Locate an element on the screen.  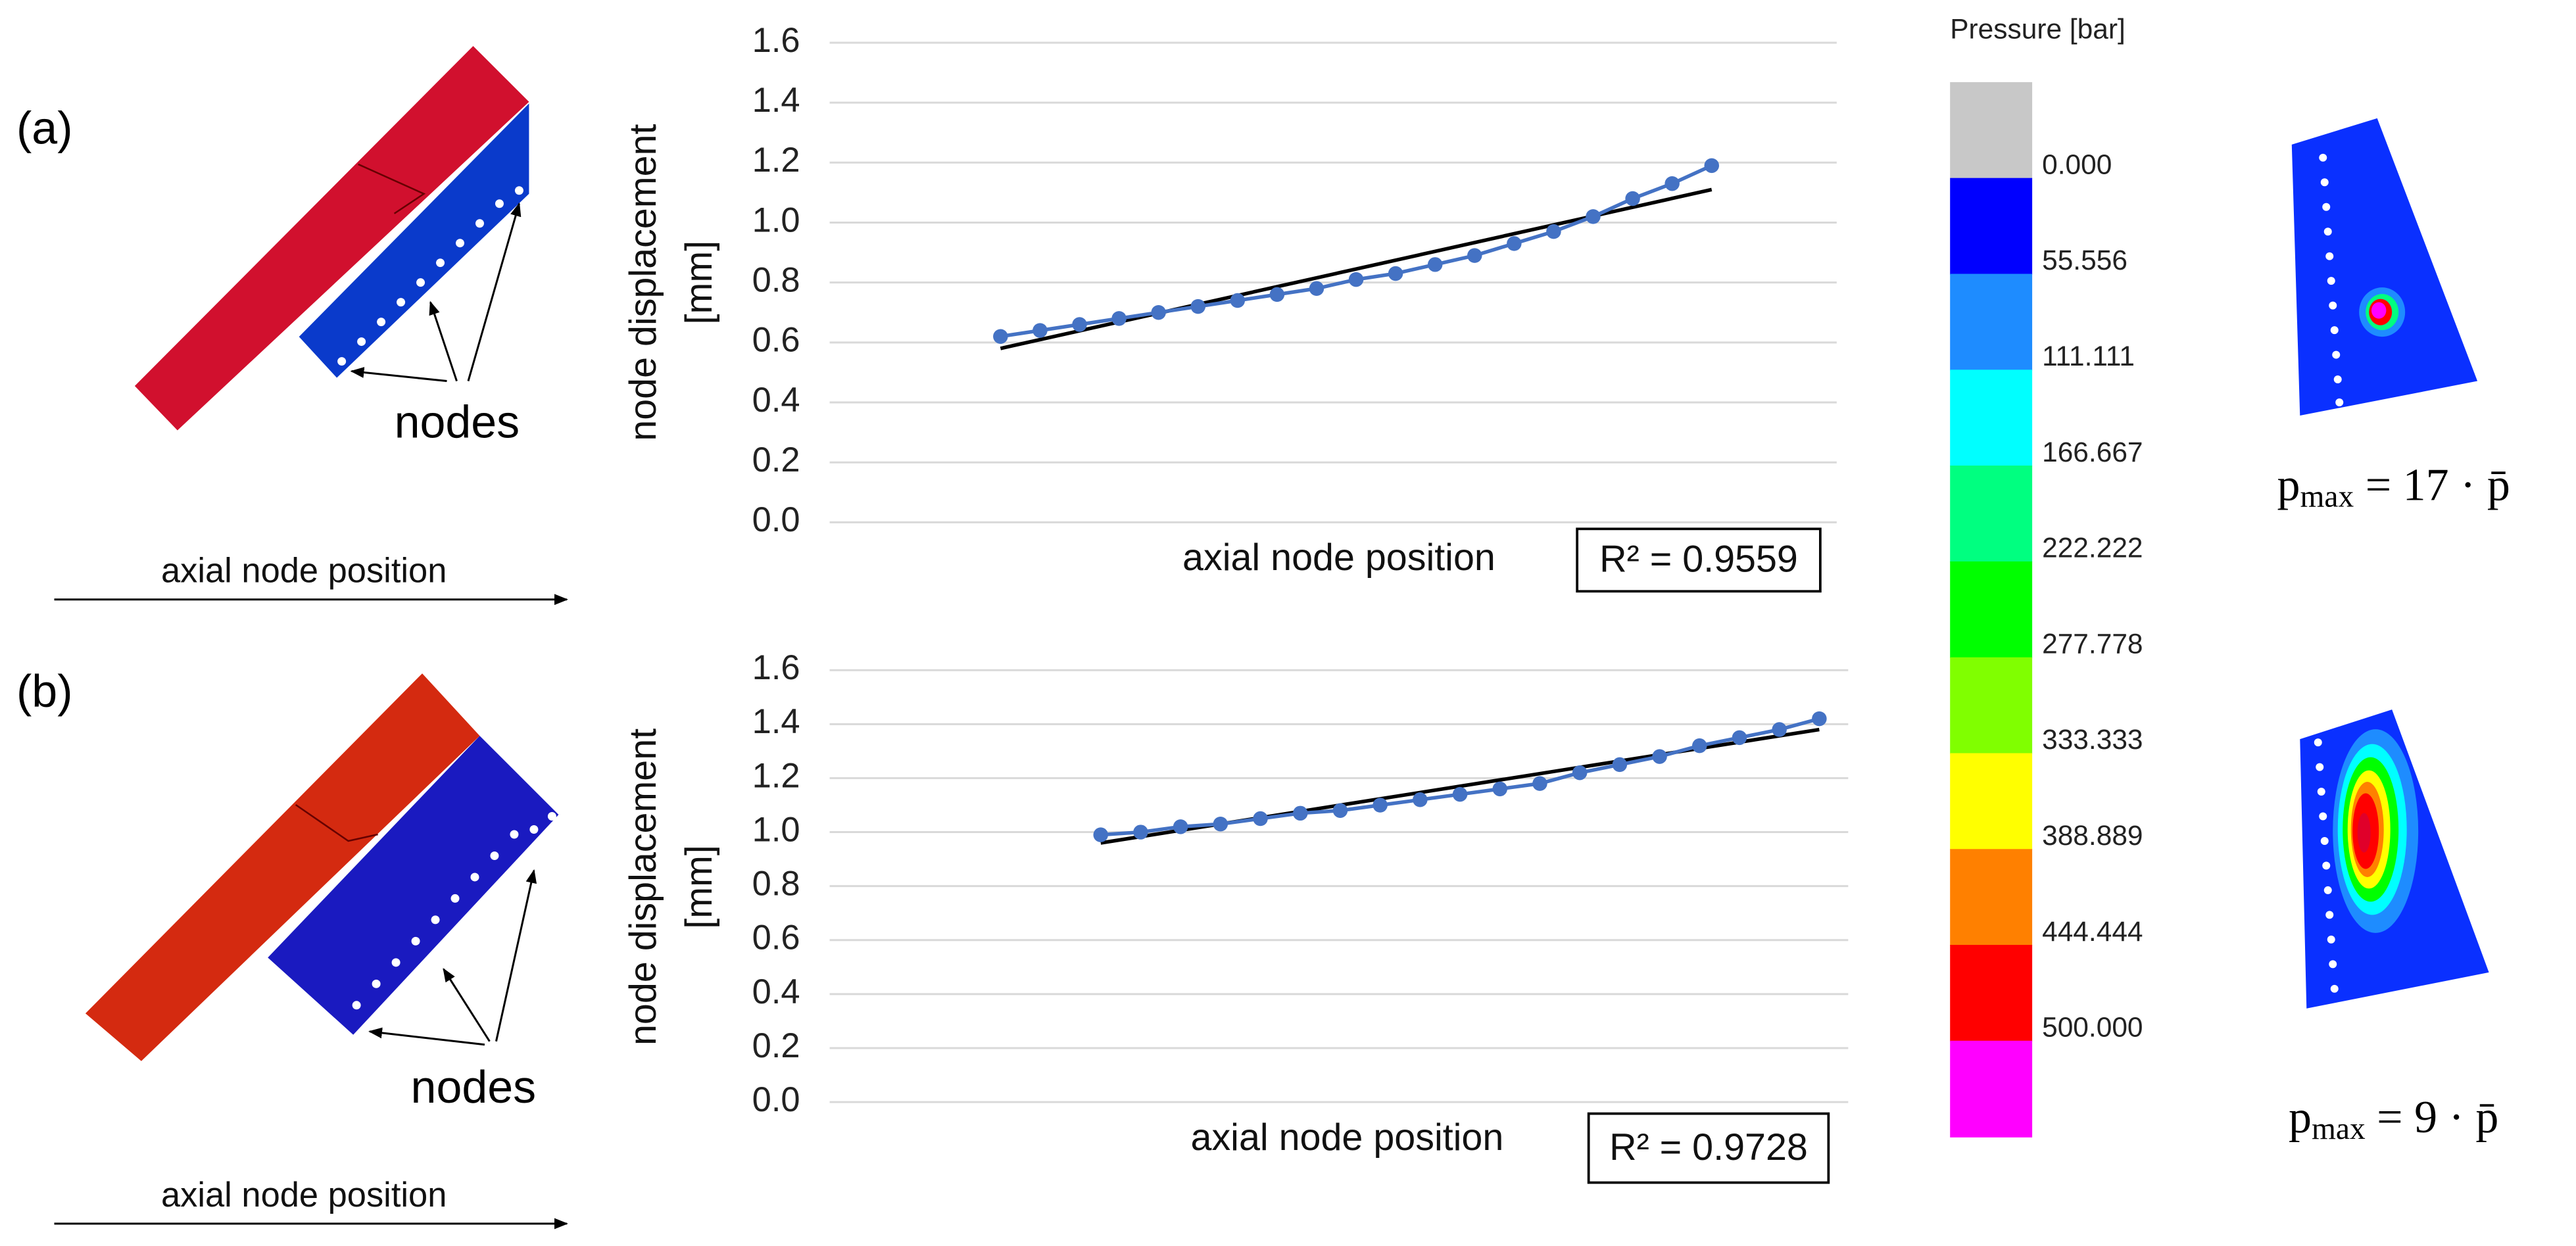
pressure-map-a is located at coordinates (2384, 267).